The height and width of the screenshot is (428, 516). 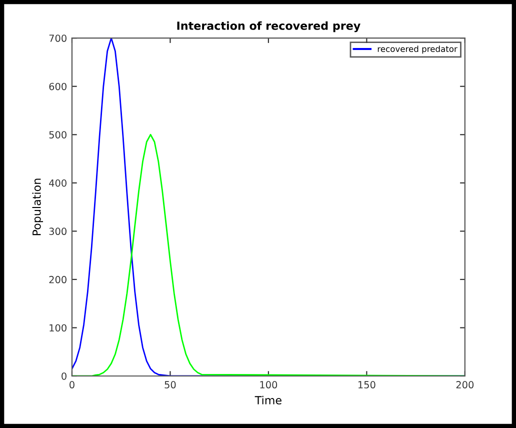 What do you see at coordinates (57, 134) in the screenshot?
I see `y-tick-label: 500` at bounding box center [57, 134].